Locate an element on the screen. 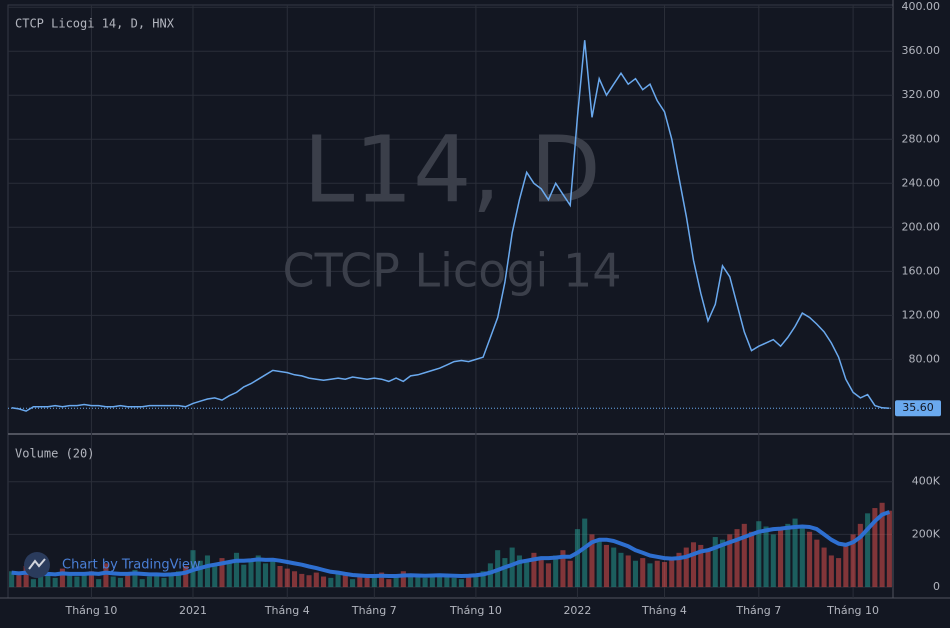 The image size is (950, 628). branding-icon-glyph is located at coordinates (37, 564).